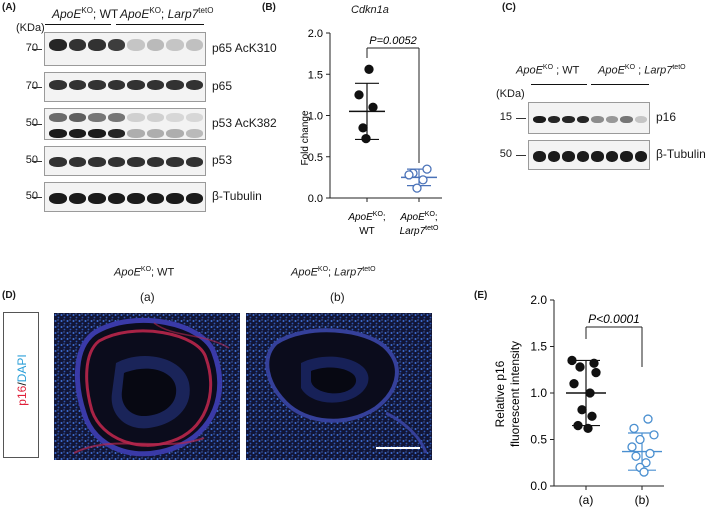  Describe the element at coordinates (315, 117) in the screenshot. I see `b-ytick-label-2: 1.0` at that location.